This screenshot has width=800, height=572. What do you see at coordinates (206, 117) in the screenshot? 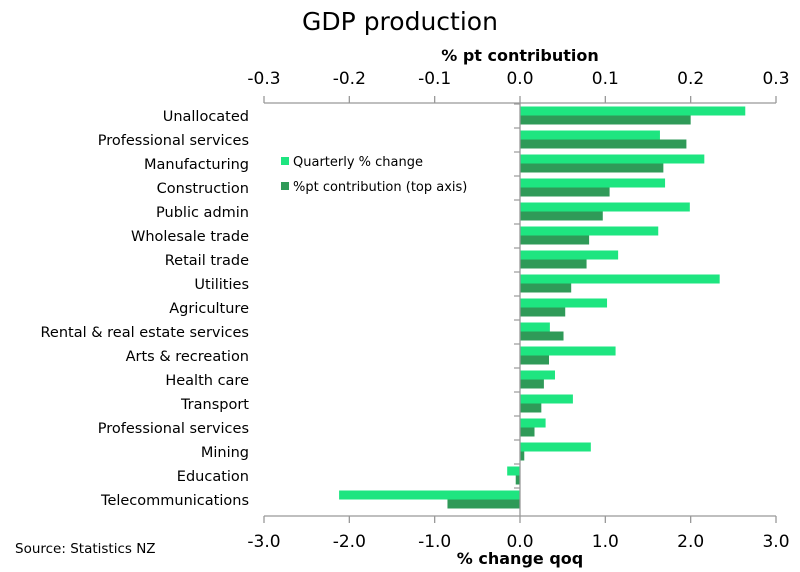
I see `category-label: Unallocated` at bounding box center [206, 117].